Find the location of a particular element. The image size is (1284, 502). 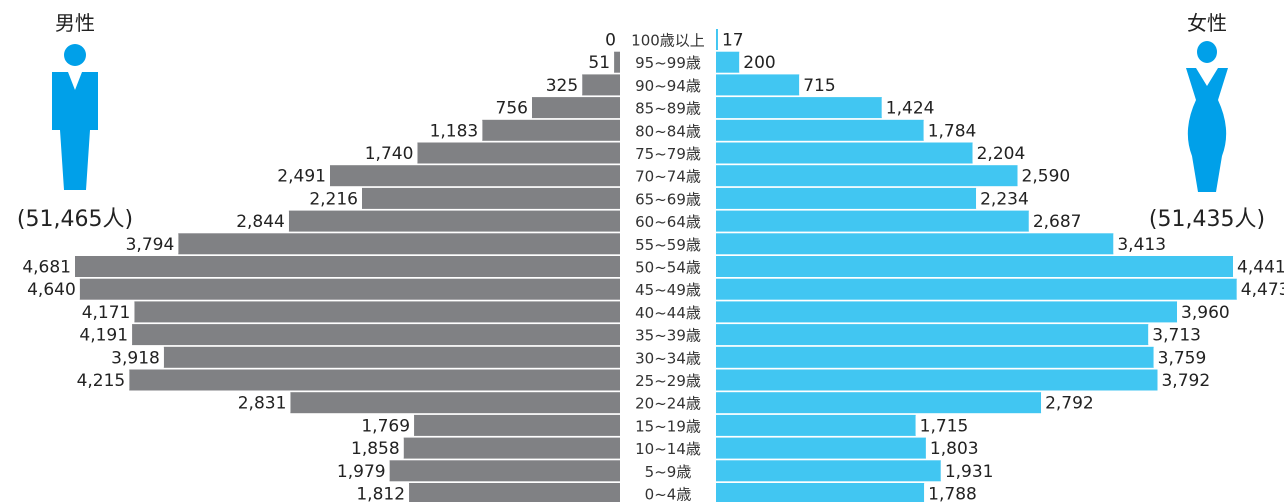

age-label: 40~44歳 is located at coordinates (668, 313).